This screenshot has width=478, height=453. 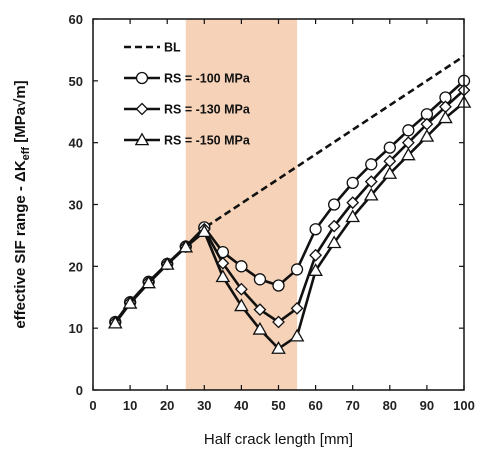 What do you see at coordinates (20, 113) in the screenshot?
I see `y-axis-title-suffix: [MPa√m]` at bounding box center [20, 113].